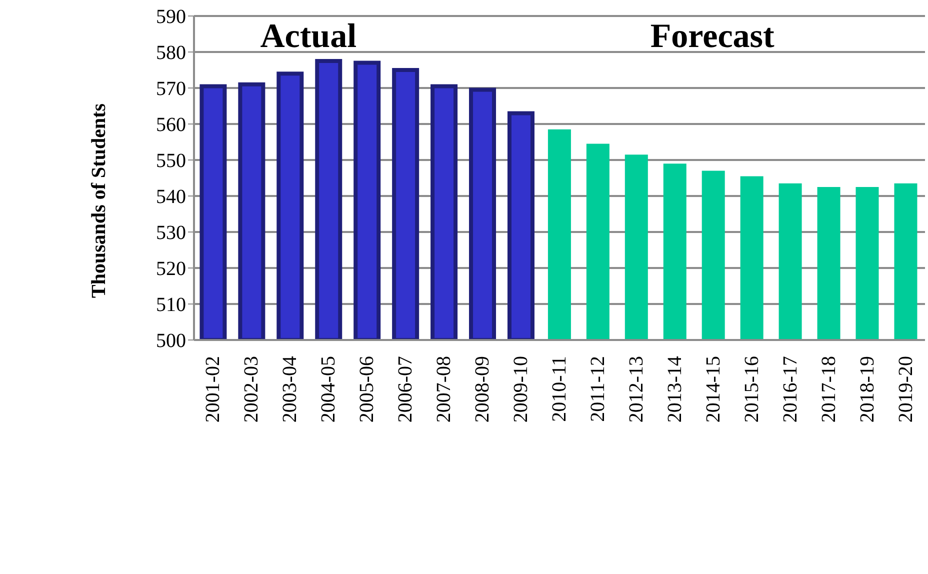 Image resolution: width=928 pixels, height=574 pixels. Describe the element at coordinates (171, 53) in the screenshot. I see `y-tick-label: 580` at that location.